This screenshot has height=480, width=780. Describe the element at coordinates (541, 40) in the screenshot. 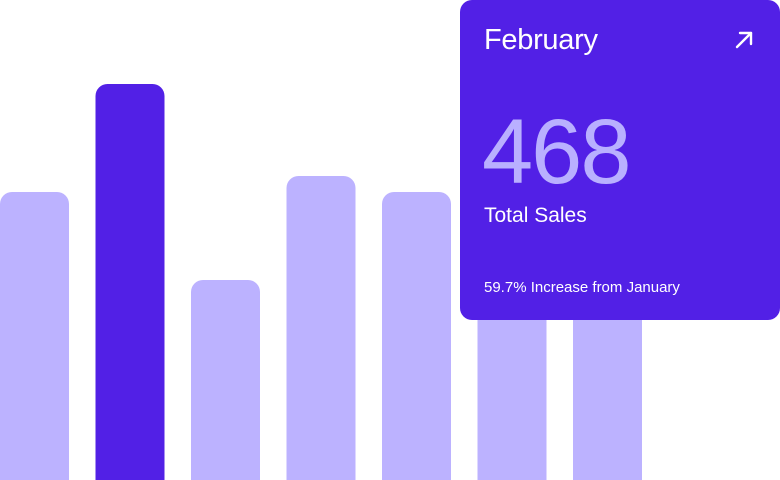

I see `card-month-title: February` at that location.